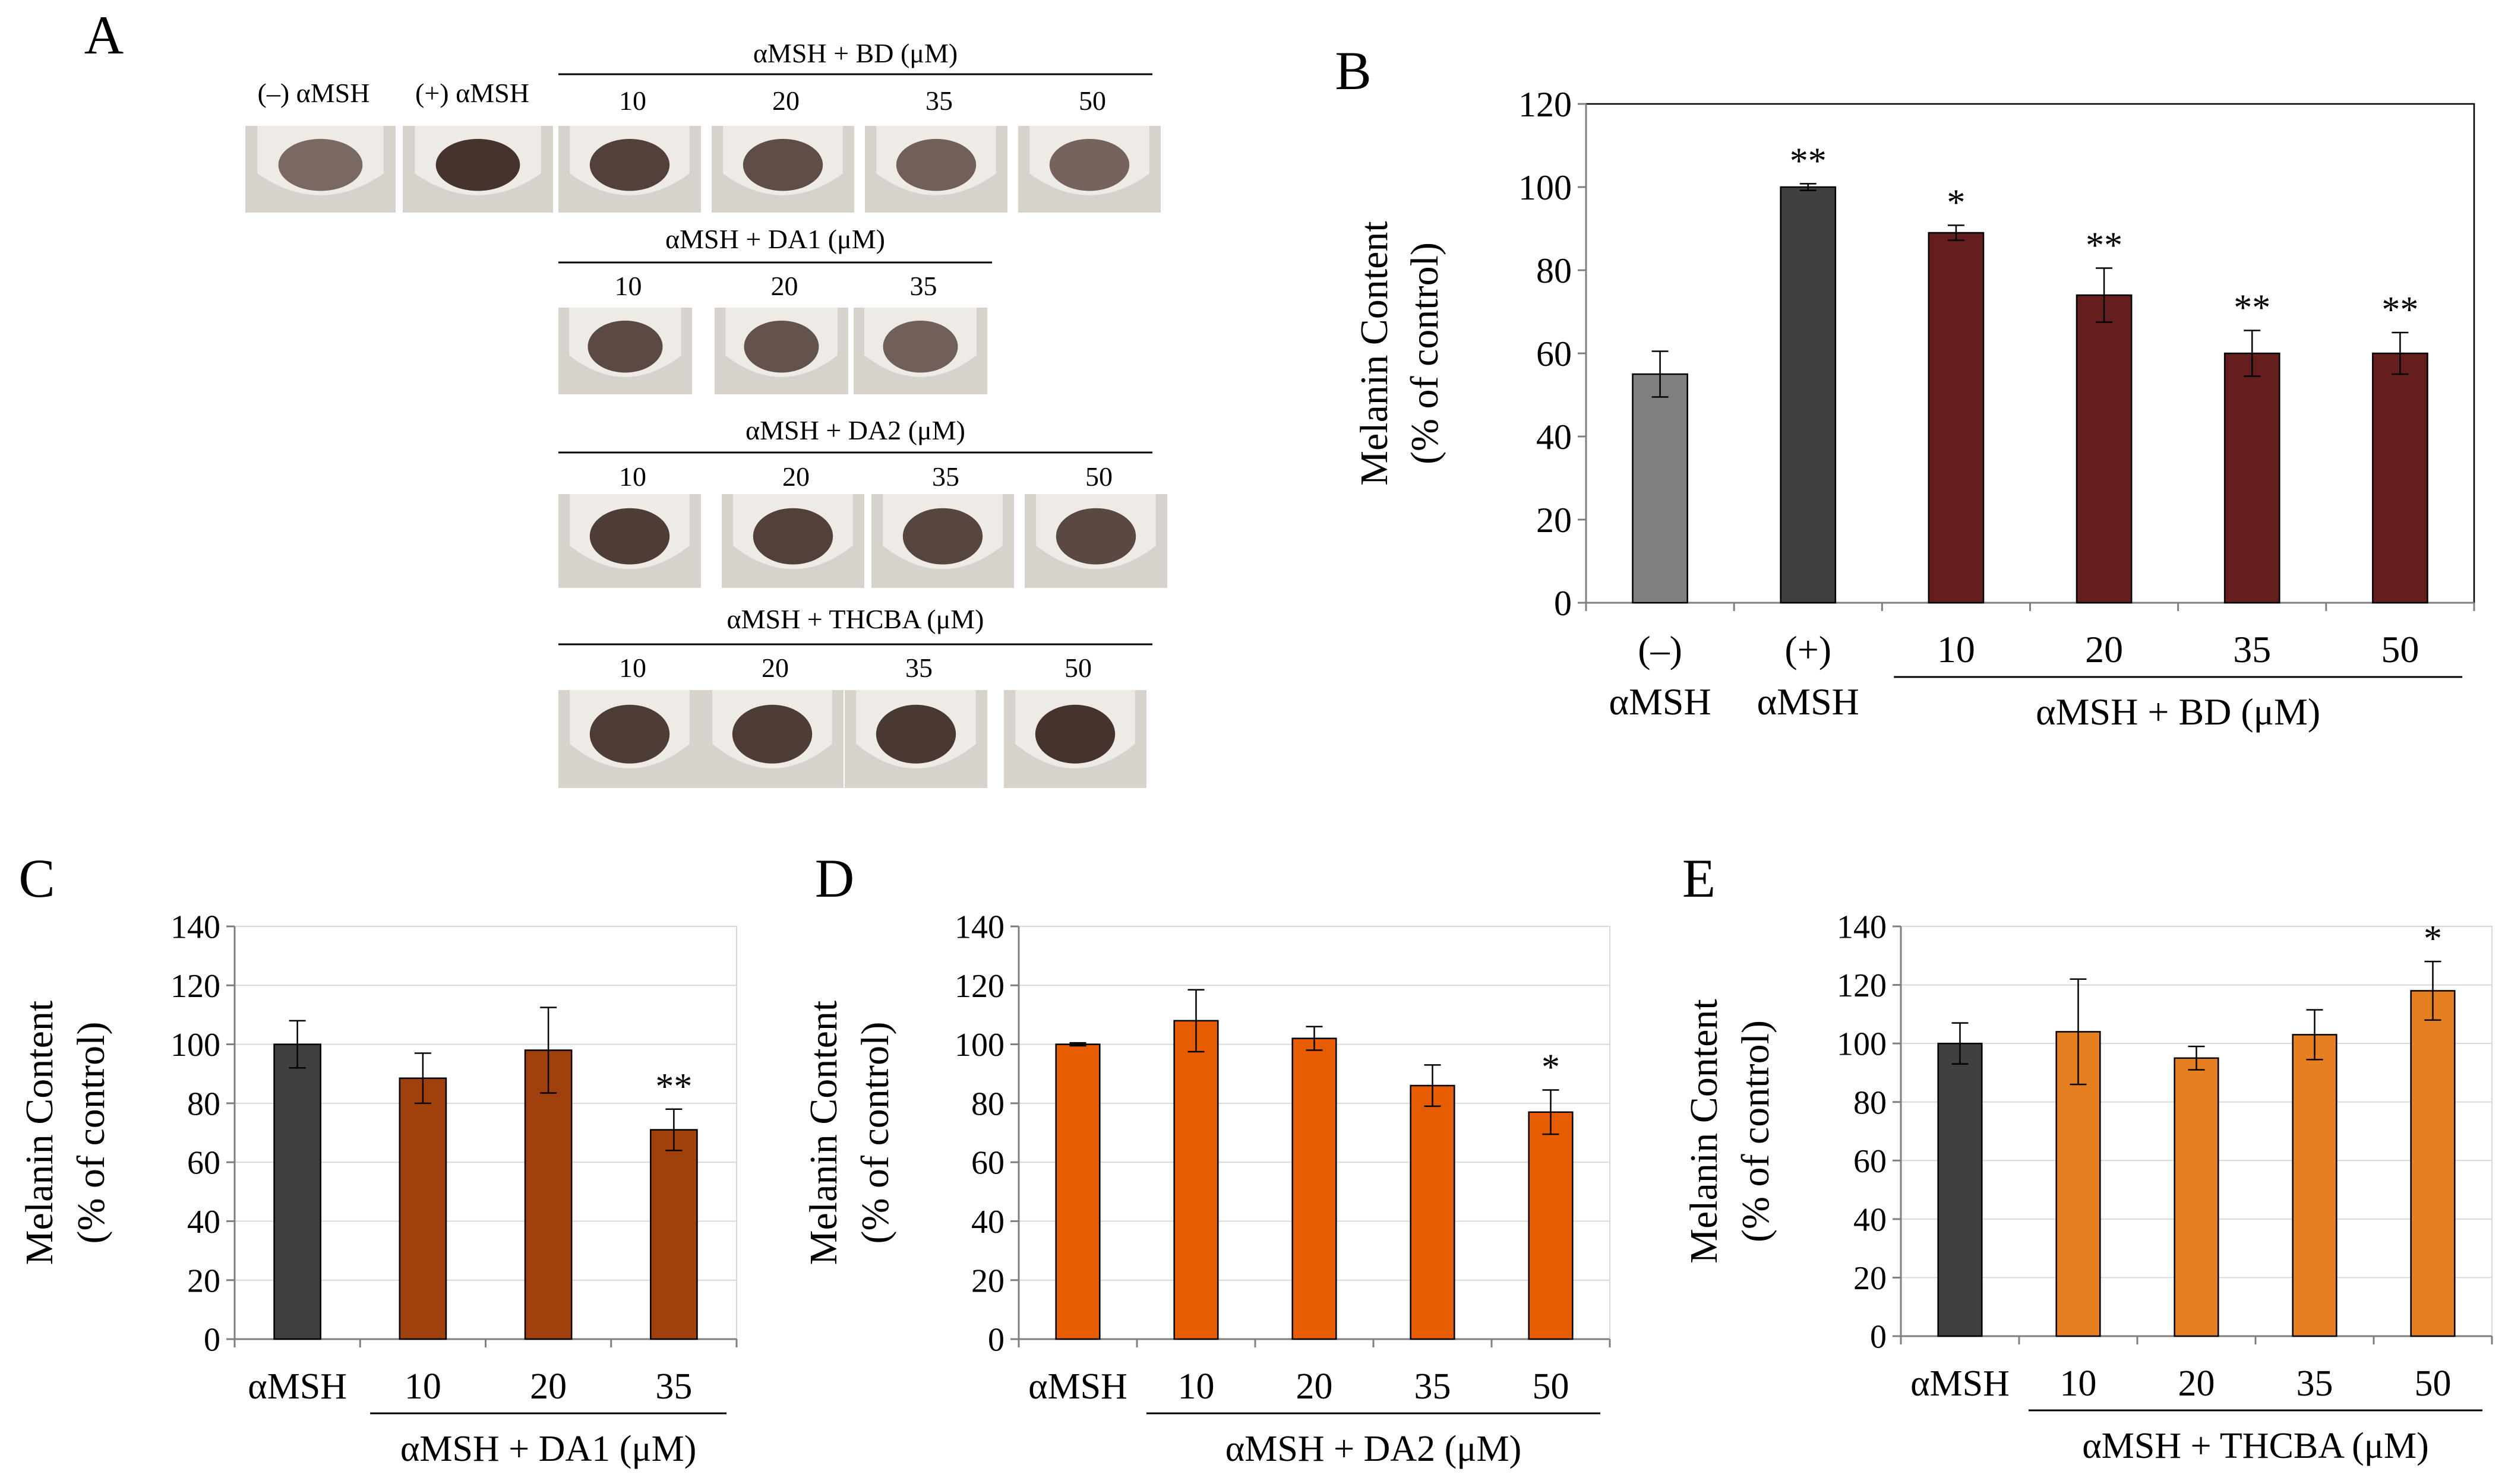  Describe the element at coordinates (2400, 649) in the screenshot. I see `x-tick-label: 50` at that location.